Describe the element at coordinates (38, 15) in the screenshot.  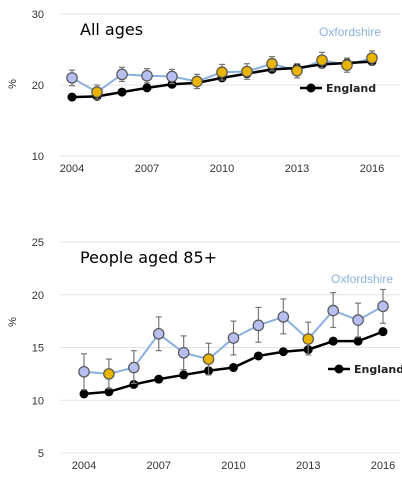
I see `y-tick-label: 30` at that location.